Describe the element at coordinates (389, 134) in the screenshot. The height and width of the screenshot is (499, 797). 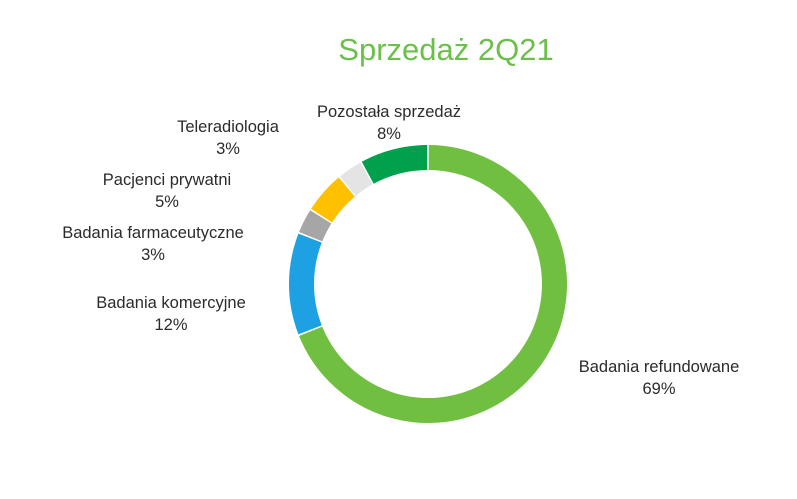
I see `slice-value-label: 8%` at that location.